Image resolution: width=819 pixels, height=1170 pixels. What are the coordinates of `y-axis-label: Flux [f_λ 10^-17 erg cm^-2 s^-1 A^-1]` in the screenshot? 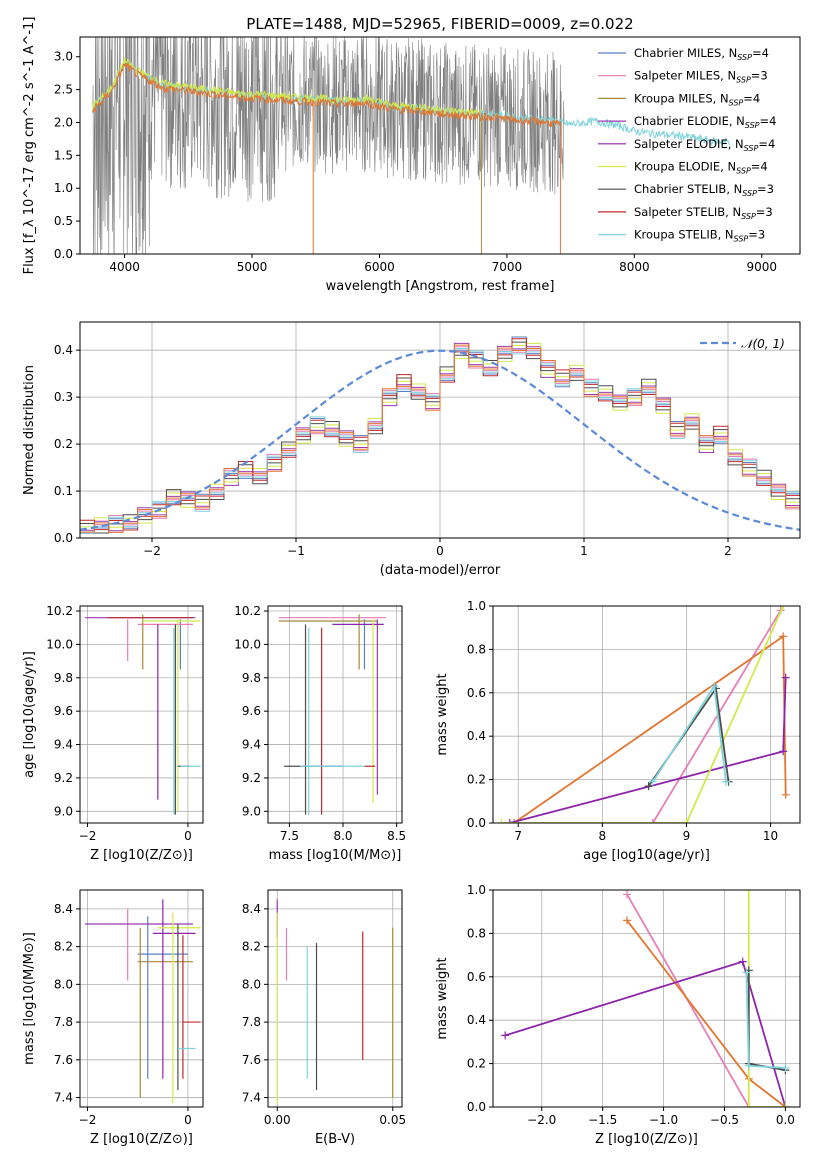 It's located at (29, 146).